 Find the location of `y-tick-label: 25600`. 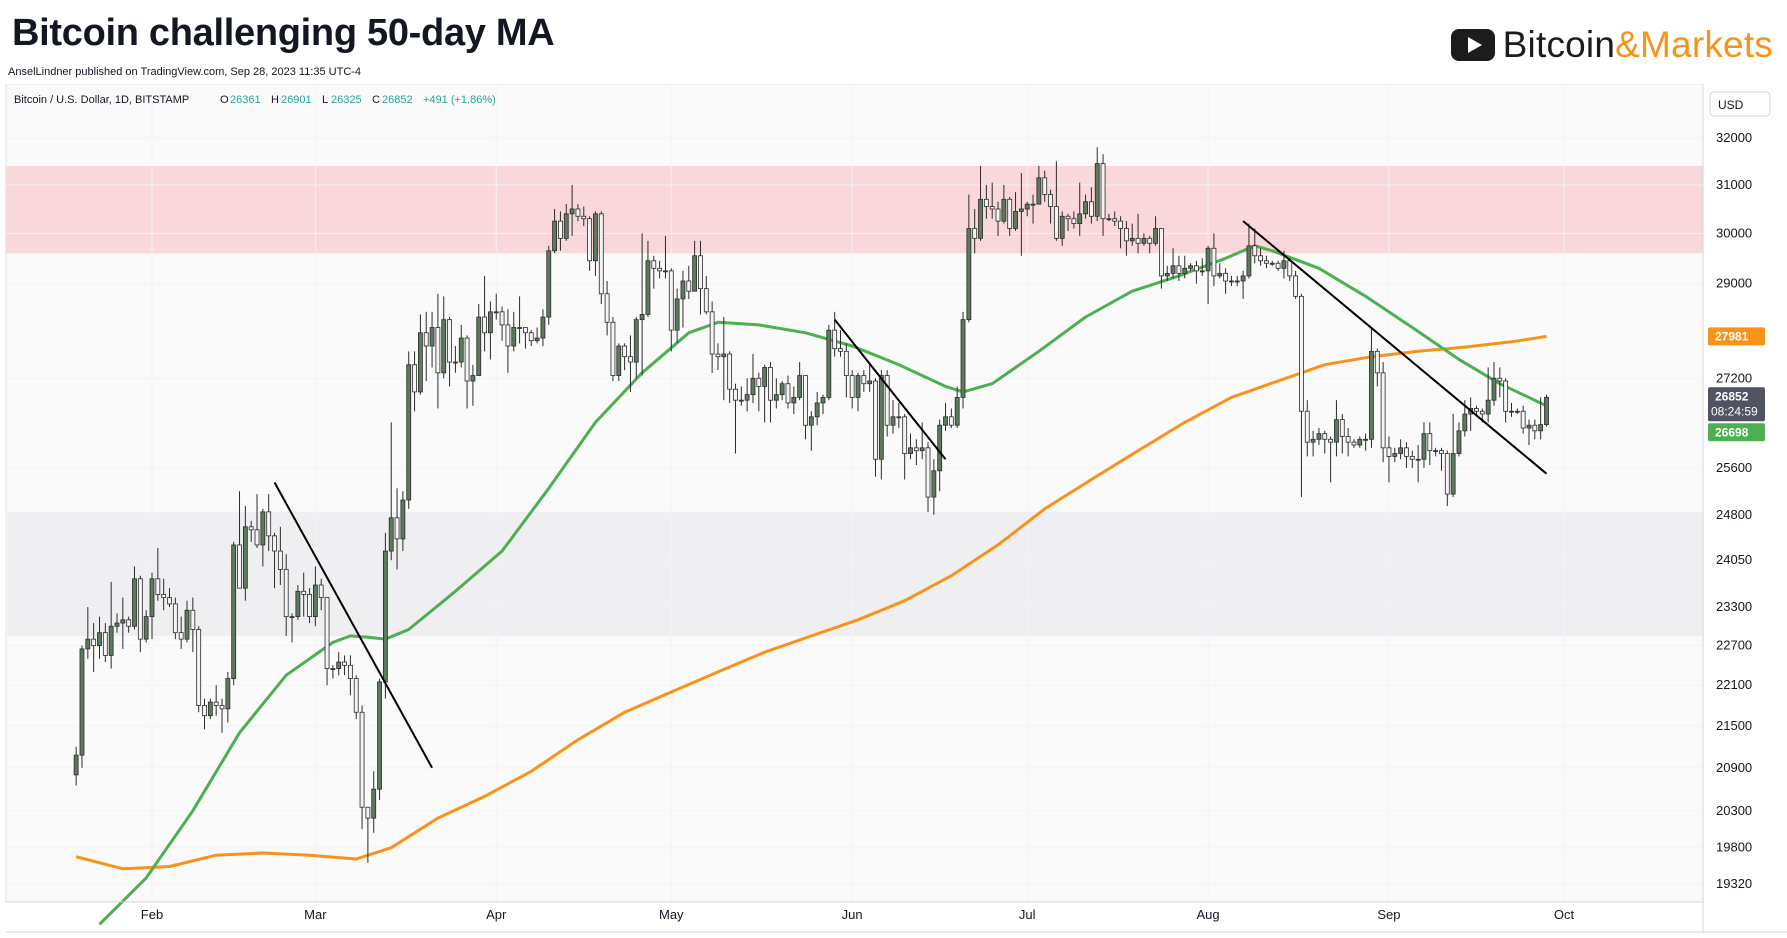

y-tick-label: 25600 is located at coordinates (1734, 467).